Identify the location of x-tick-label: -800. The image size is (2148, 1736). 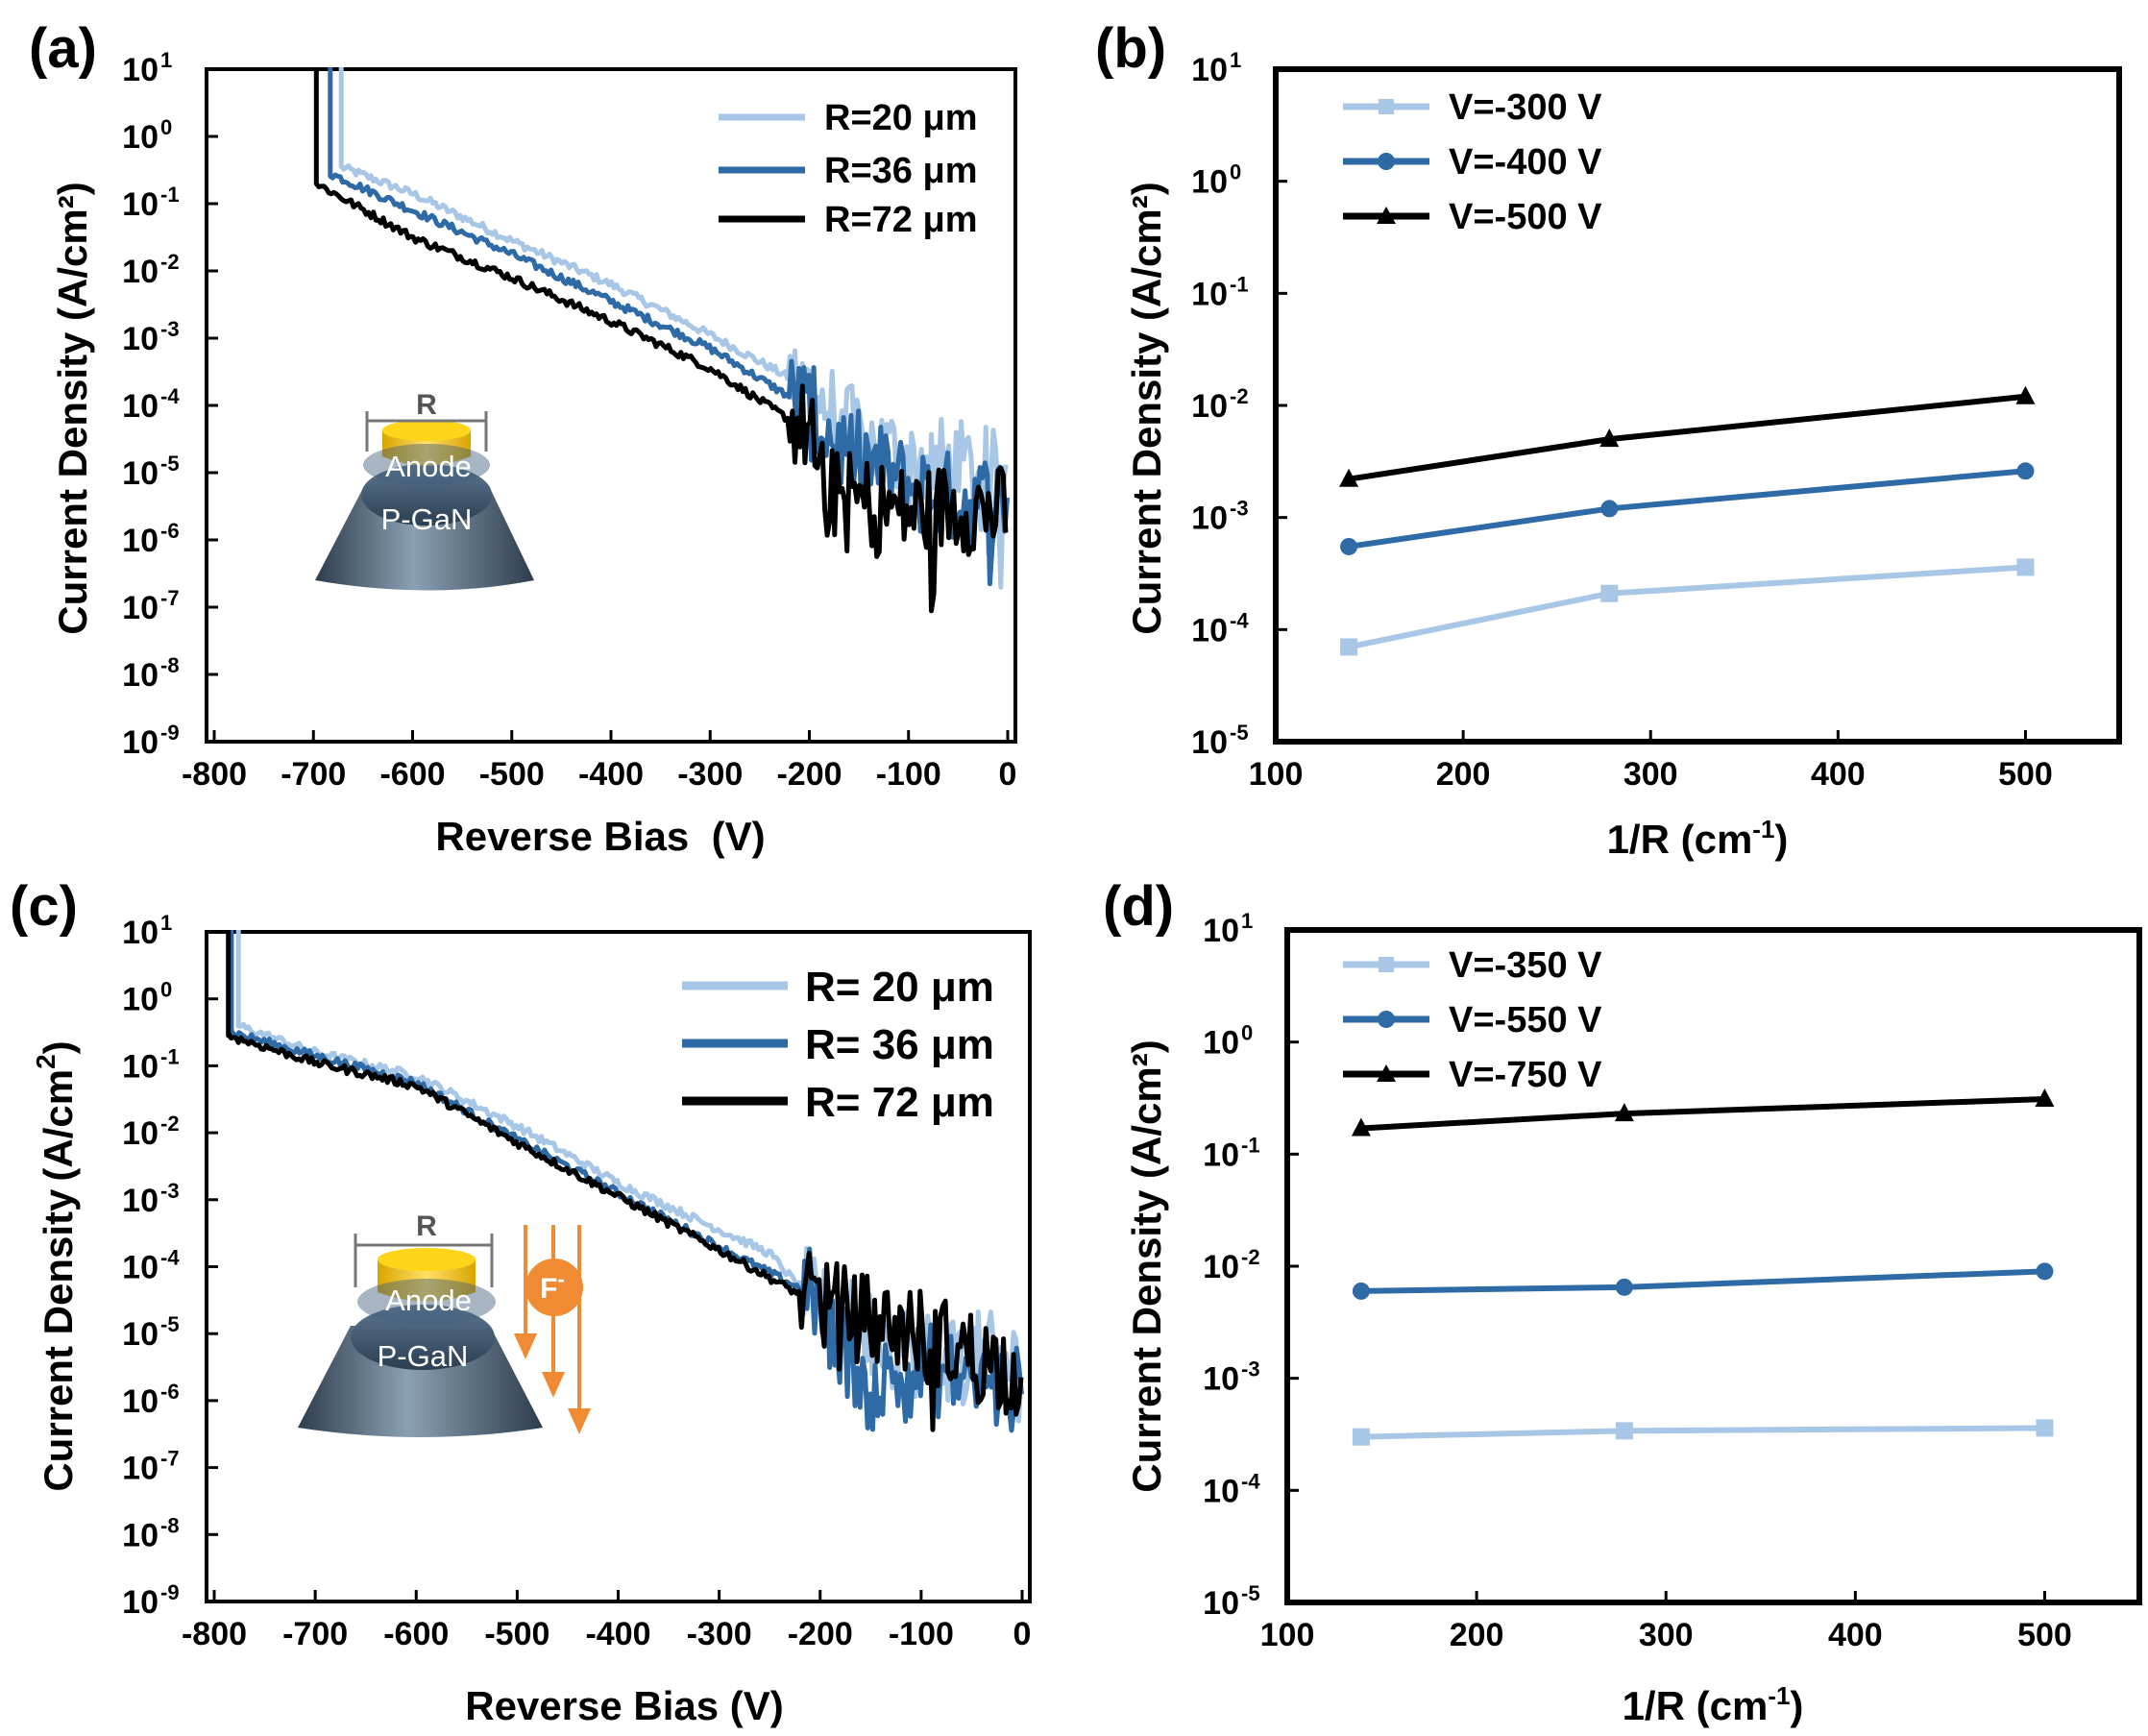
(214, 1634).